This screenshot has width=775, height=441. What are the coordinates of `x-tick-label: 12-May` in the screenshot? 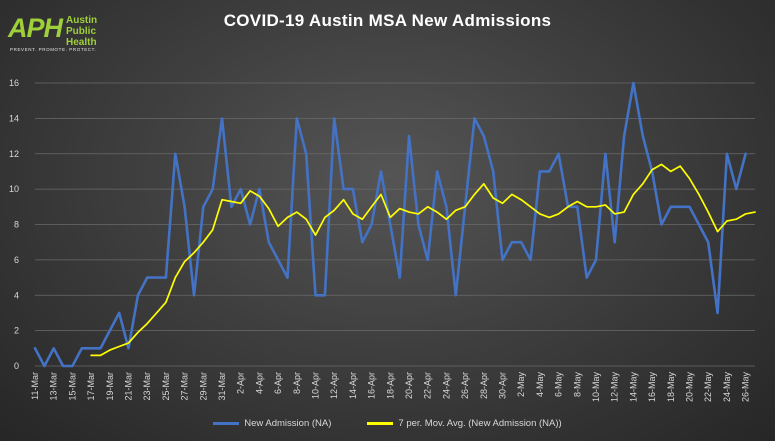 It's located at (615, 387).